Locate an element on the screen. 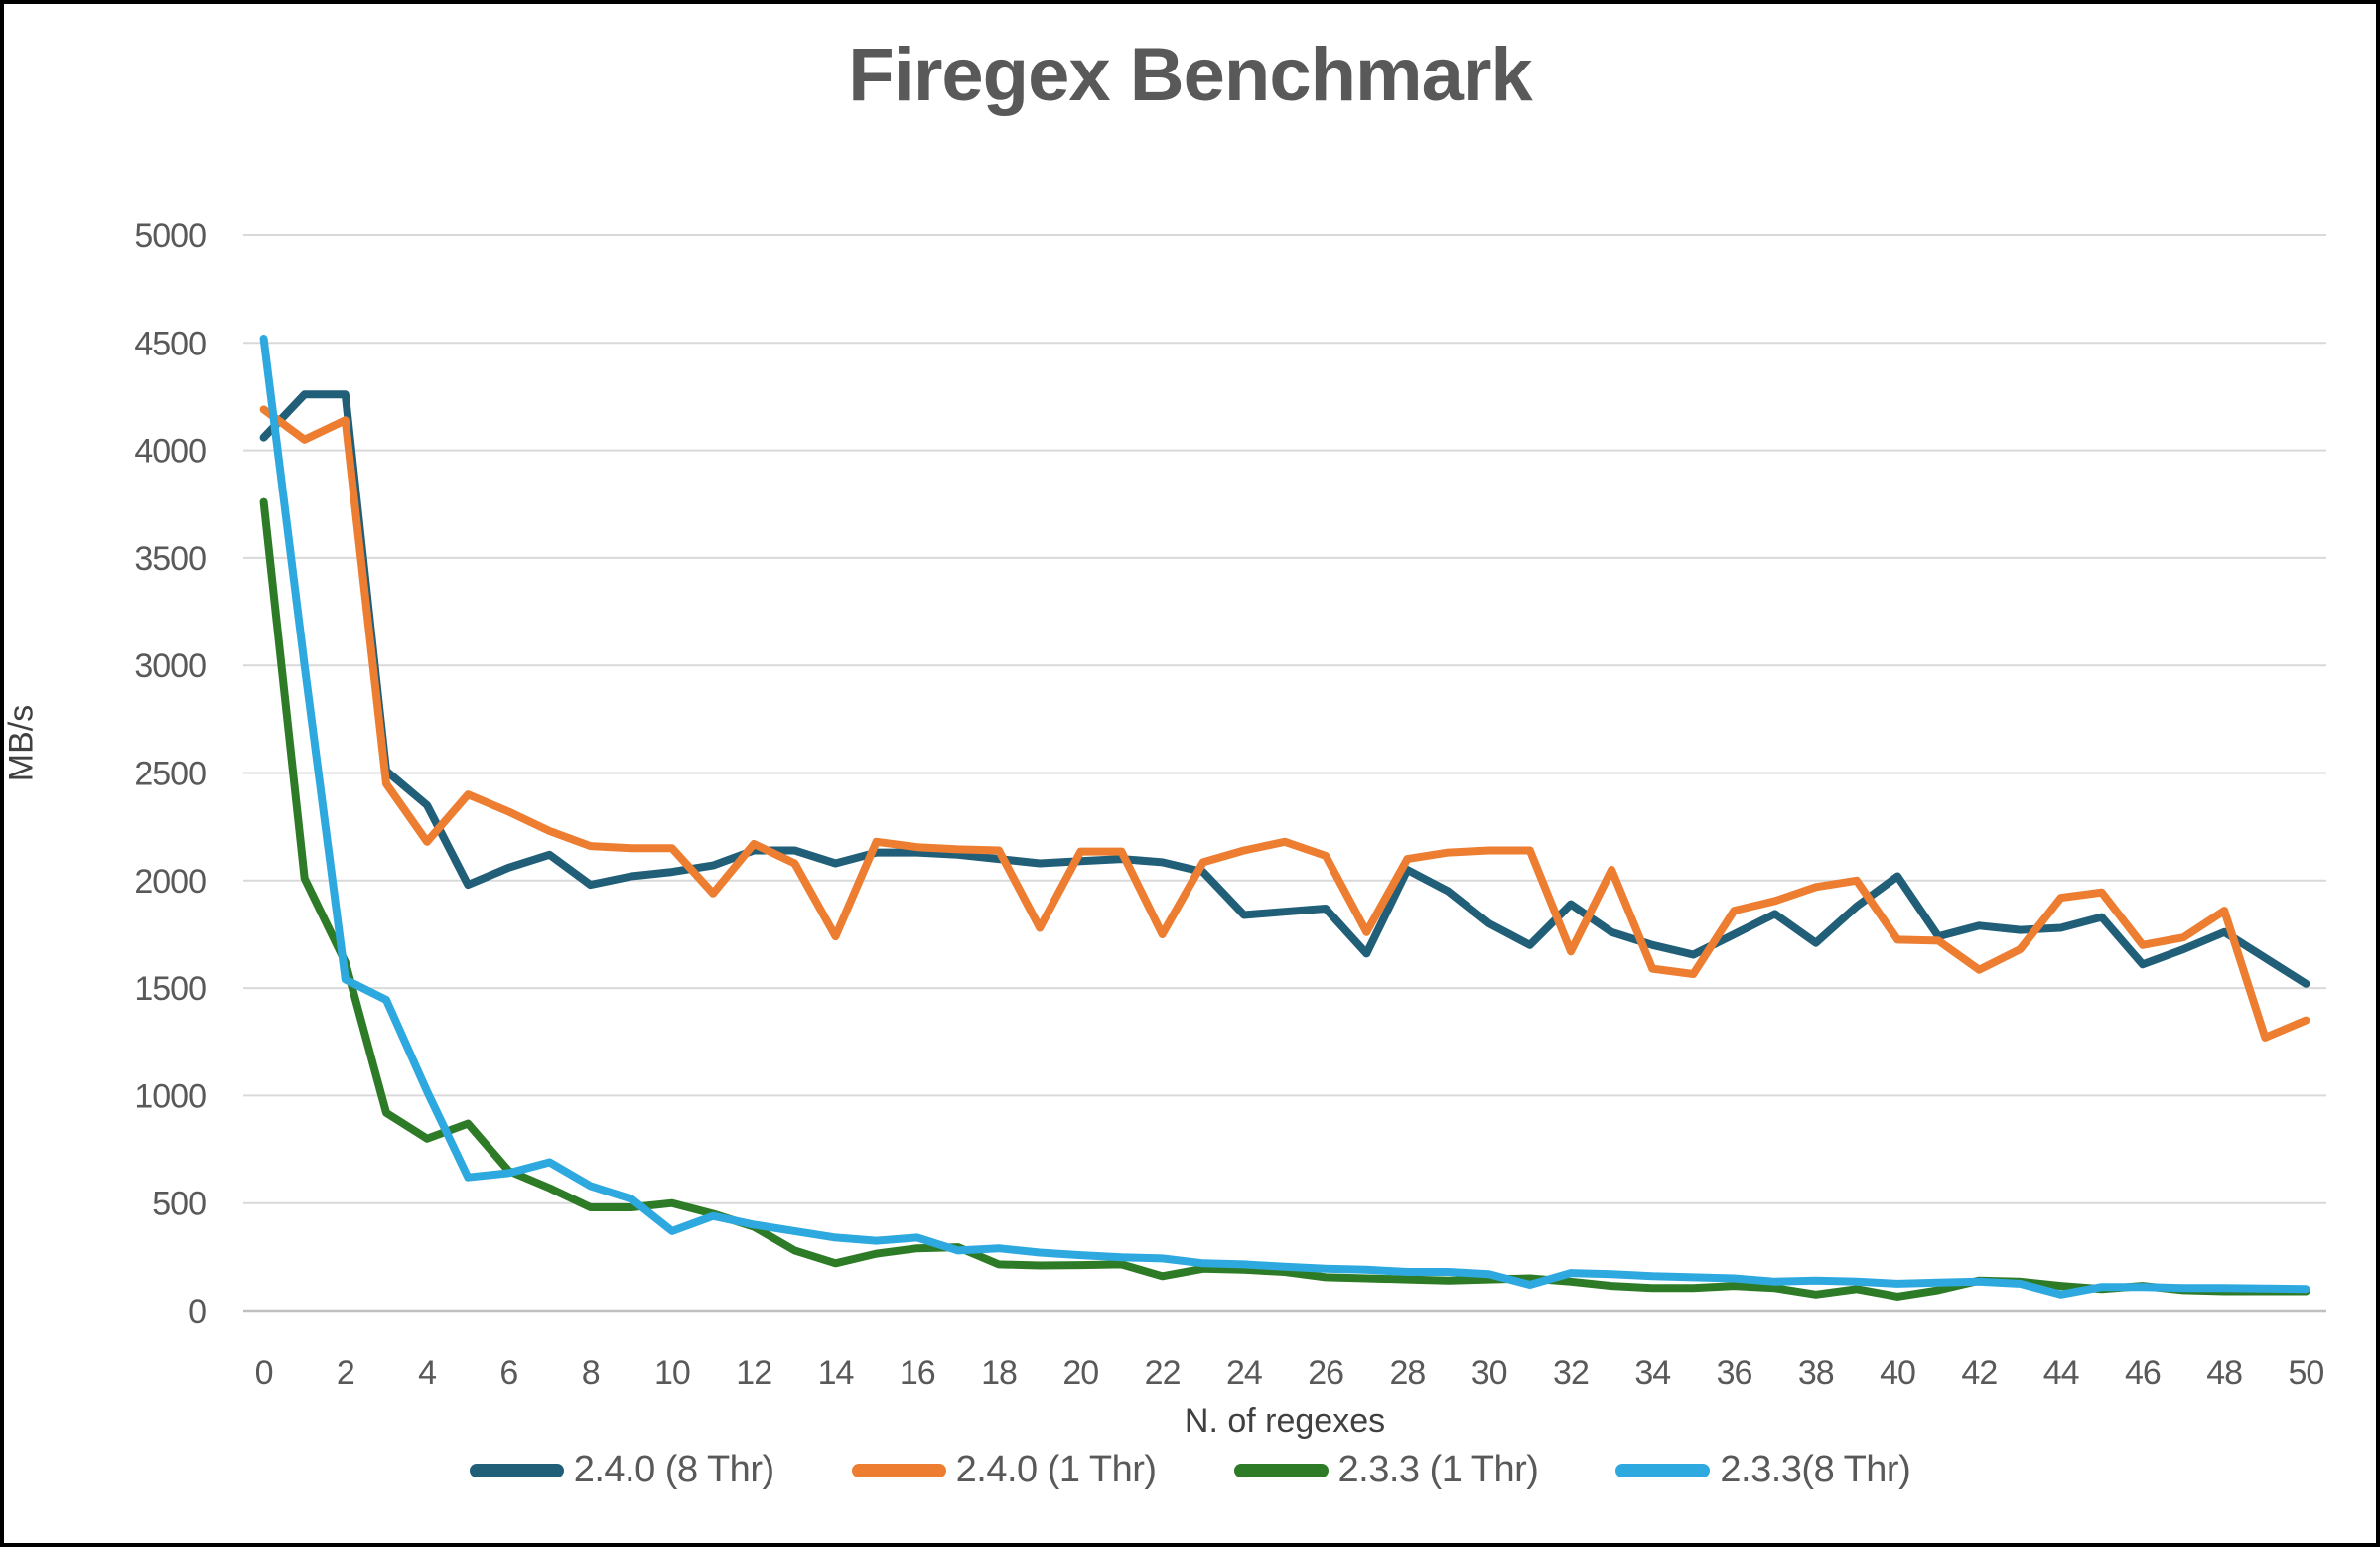 The image size is (2380, 1547). legend-item-2: 2.3.3 (1 Thr) is located at coordinates (1386, 1470).